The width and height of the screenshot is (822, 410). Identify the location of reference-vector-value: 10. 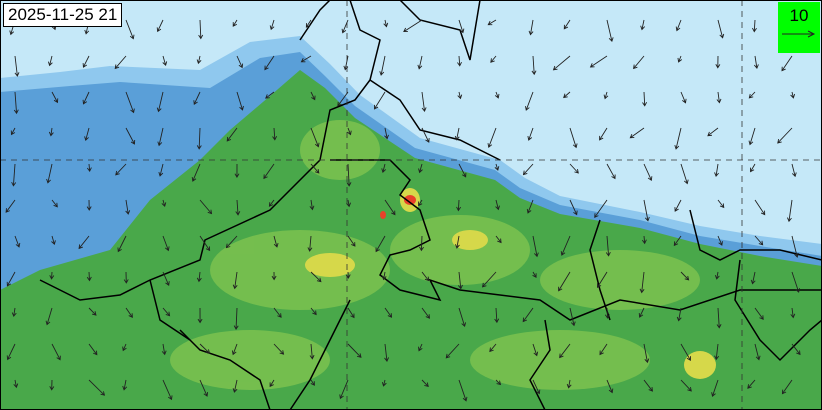
(799, 15).